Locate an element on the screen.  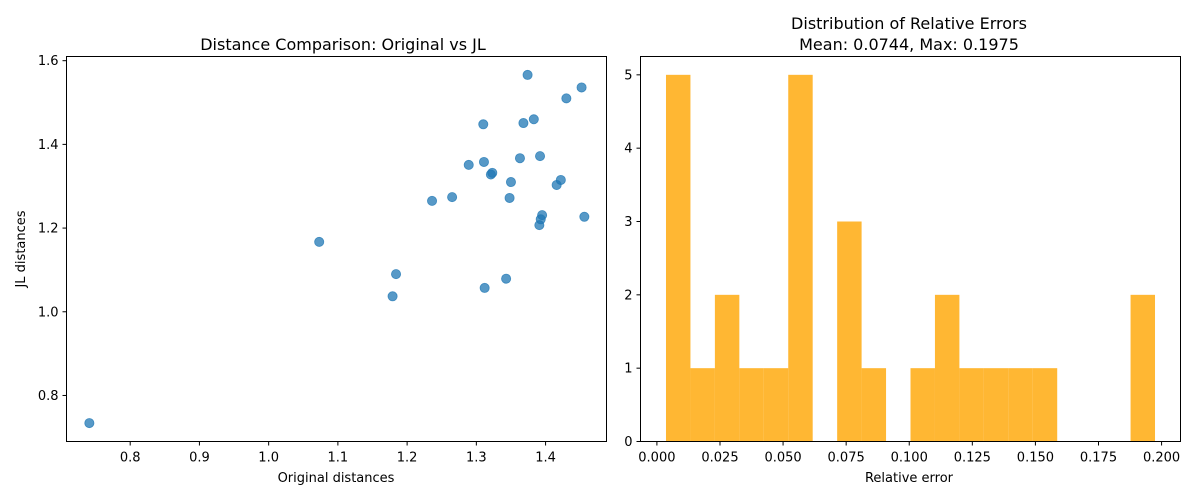
scatter-y-axis: 0.8 1.0 1.2 1.4 1.6 is located at coordinates (52, 229).